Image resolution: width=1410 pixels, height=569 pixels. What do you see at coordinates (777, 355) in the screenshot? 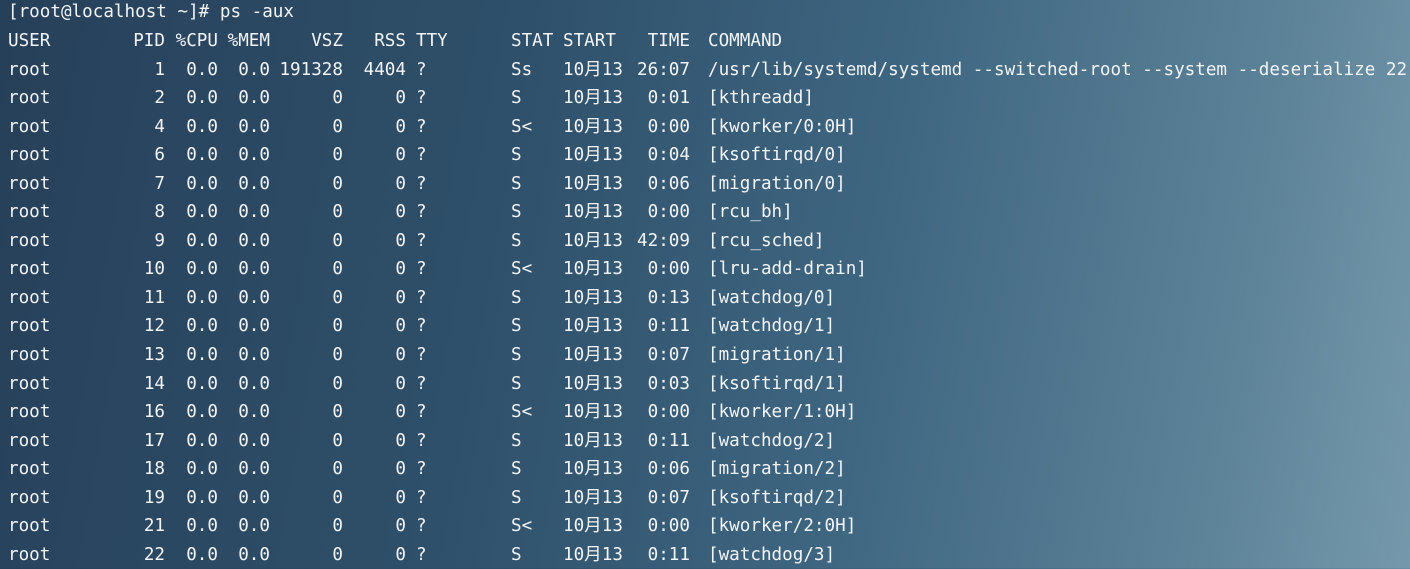
I see `cell-cmd: [migration/1]` at bounding box center [777, 355].